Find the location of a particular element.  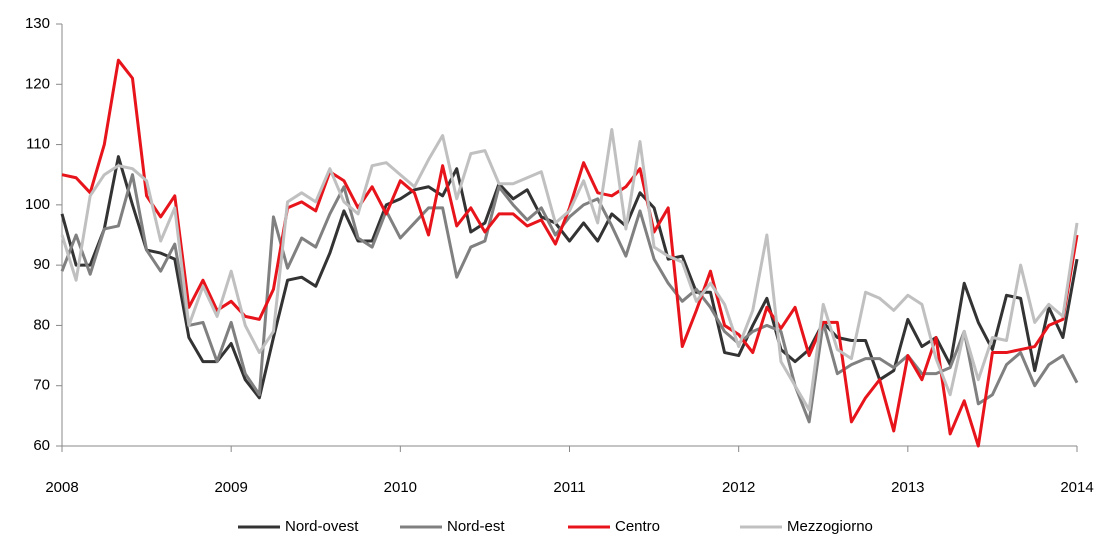

y-tick-label: 120 is located at coordinates (37, 83).